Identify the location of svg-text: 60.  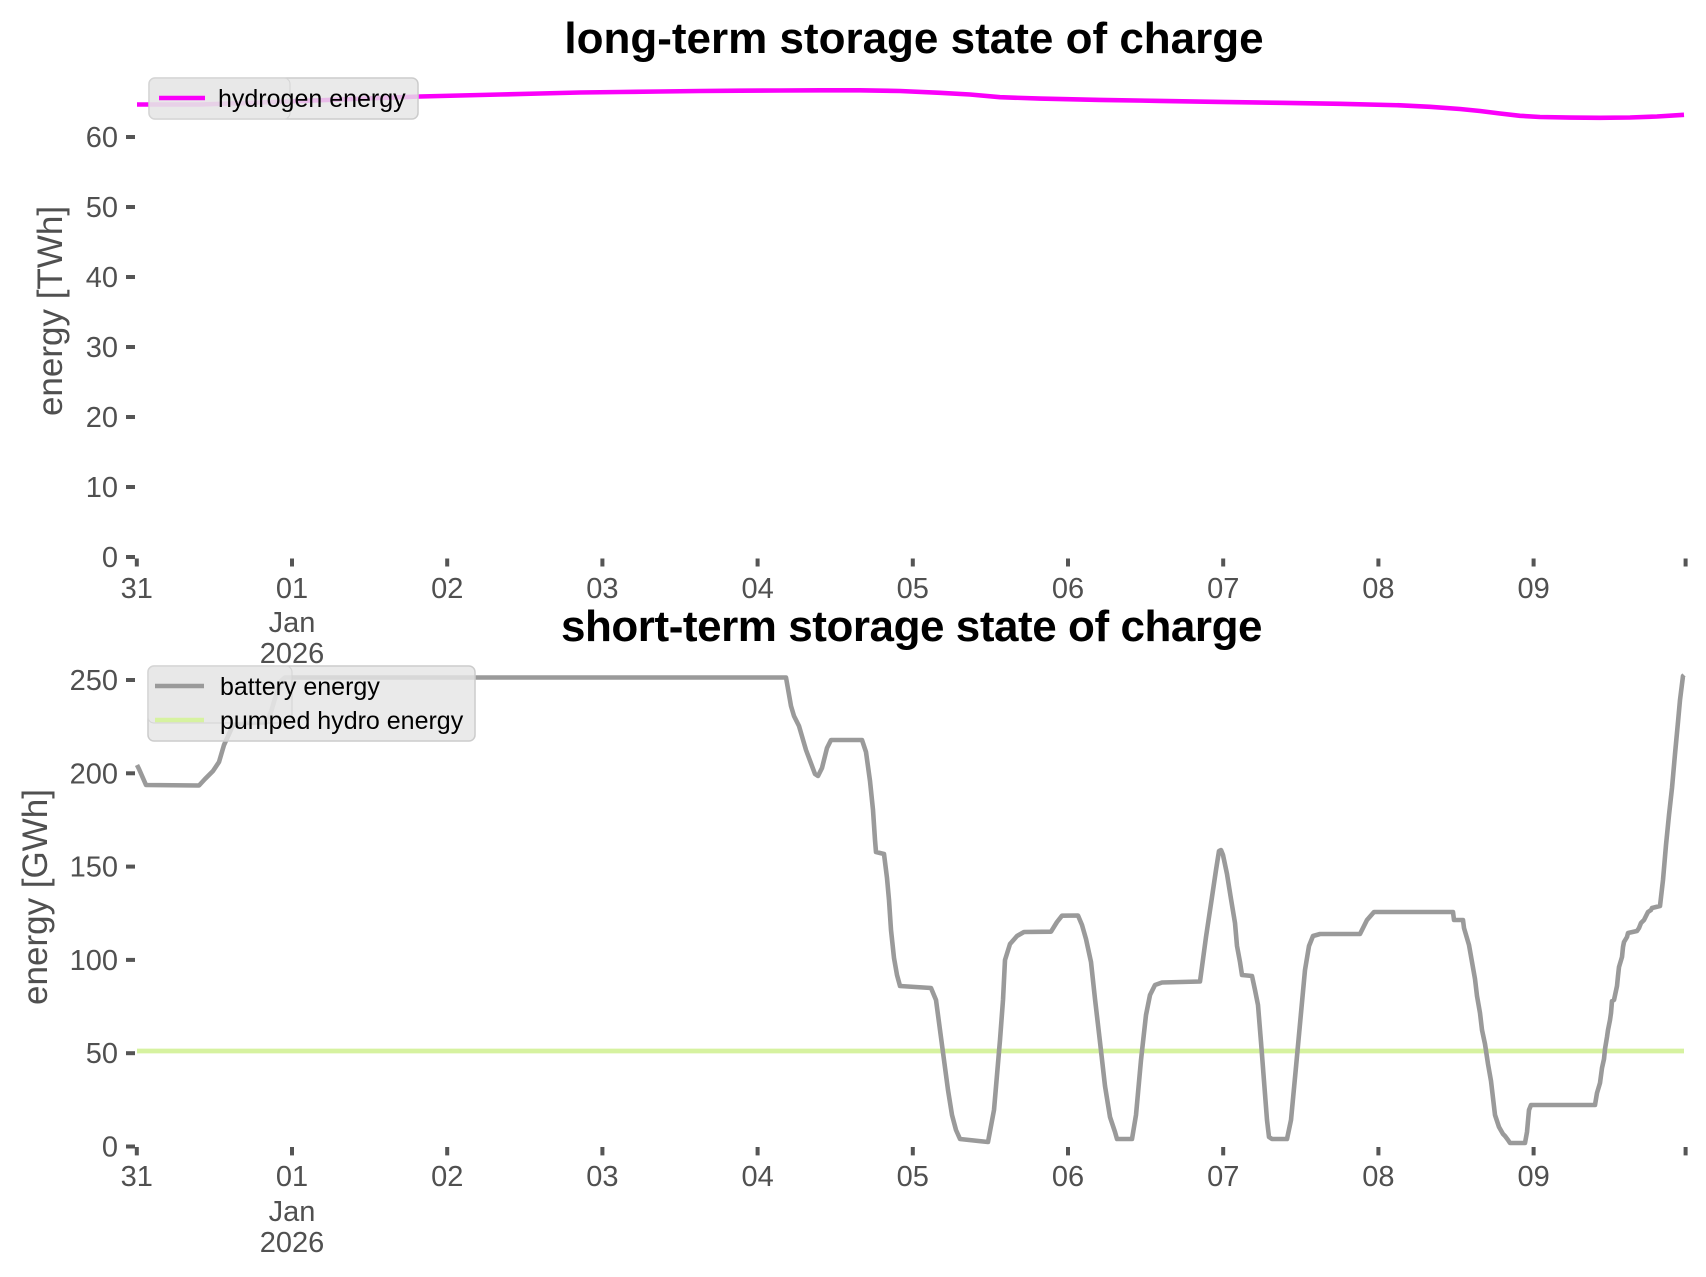
(102, 138).